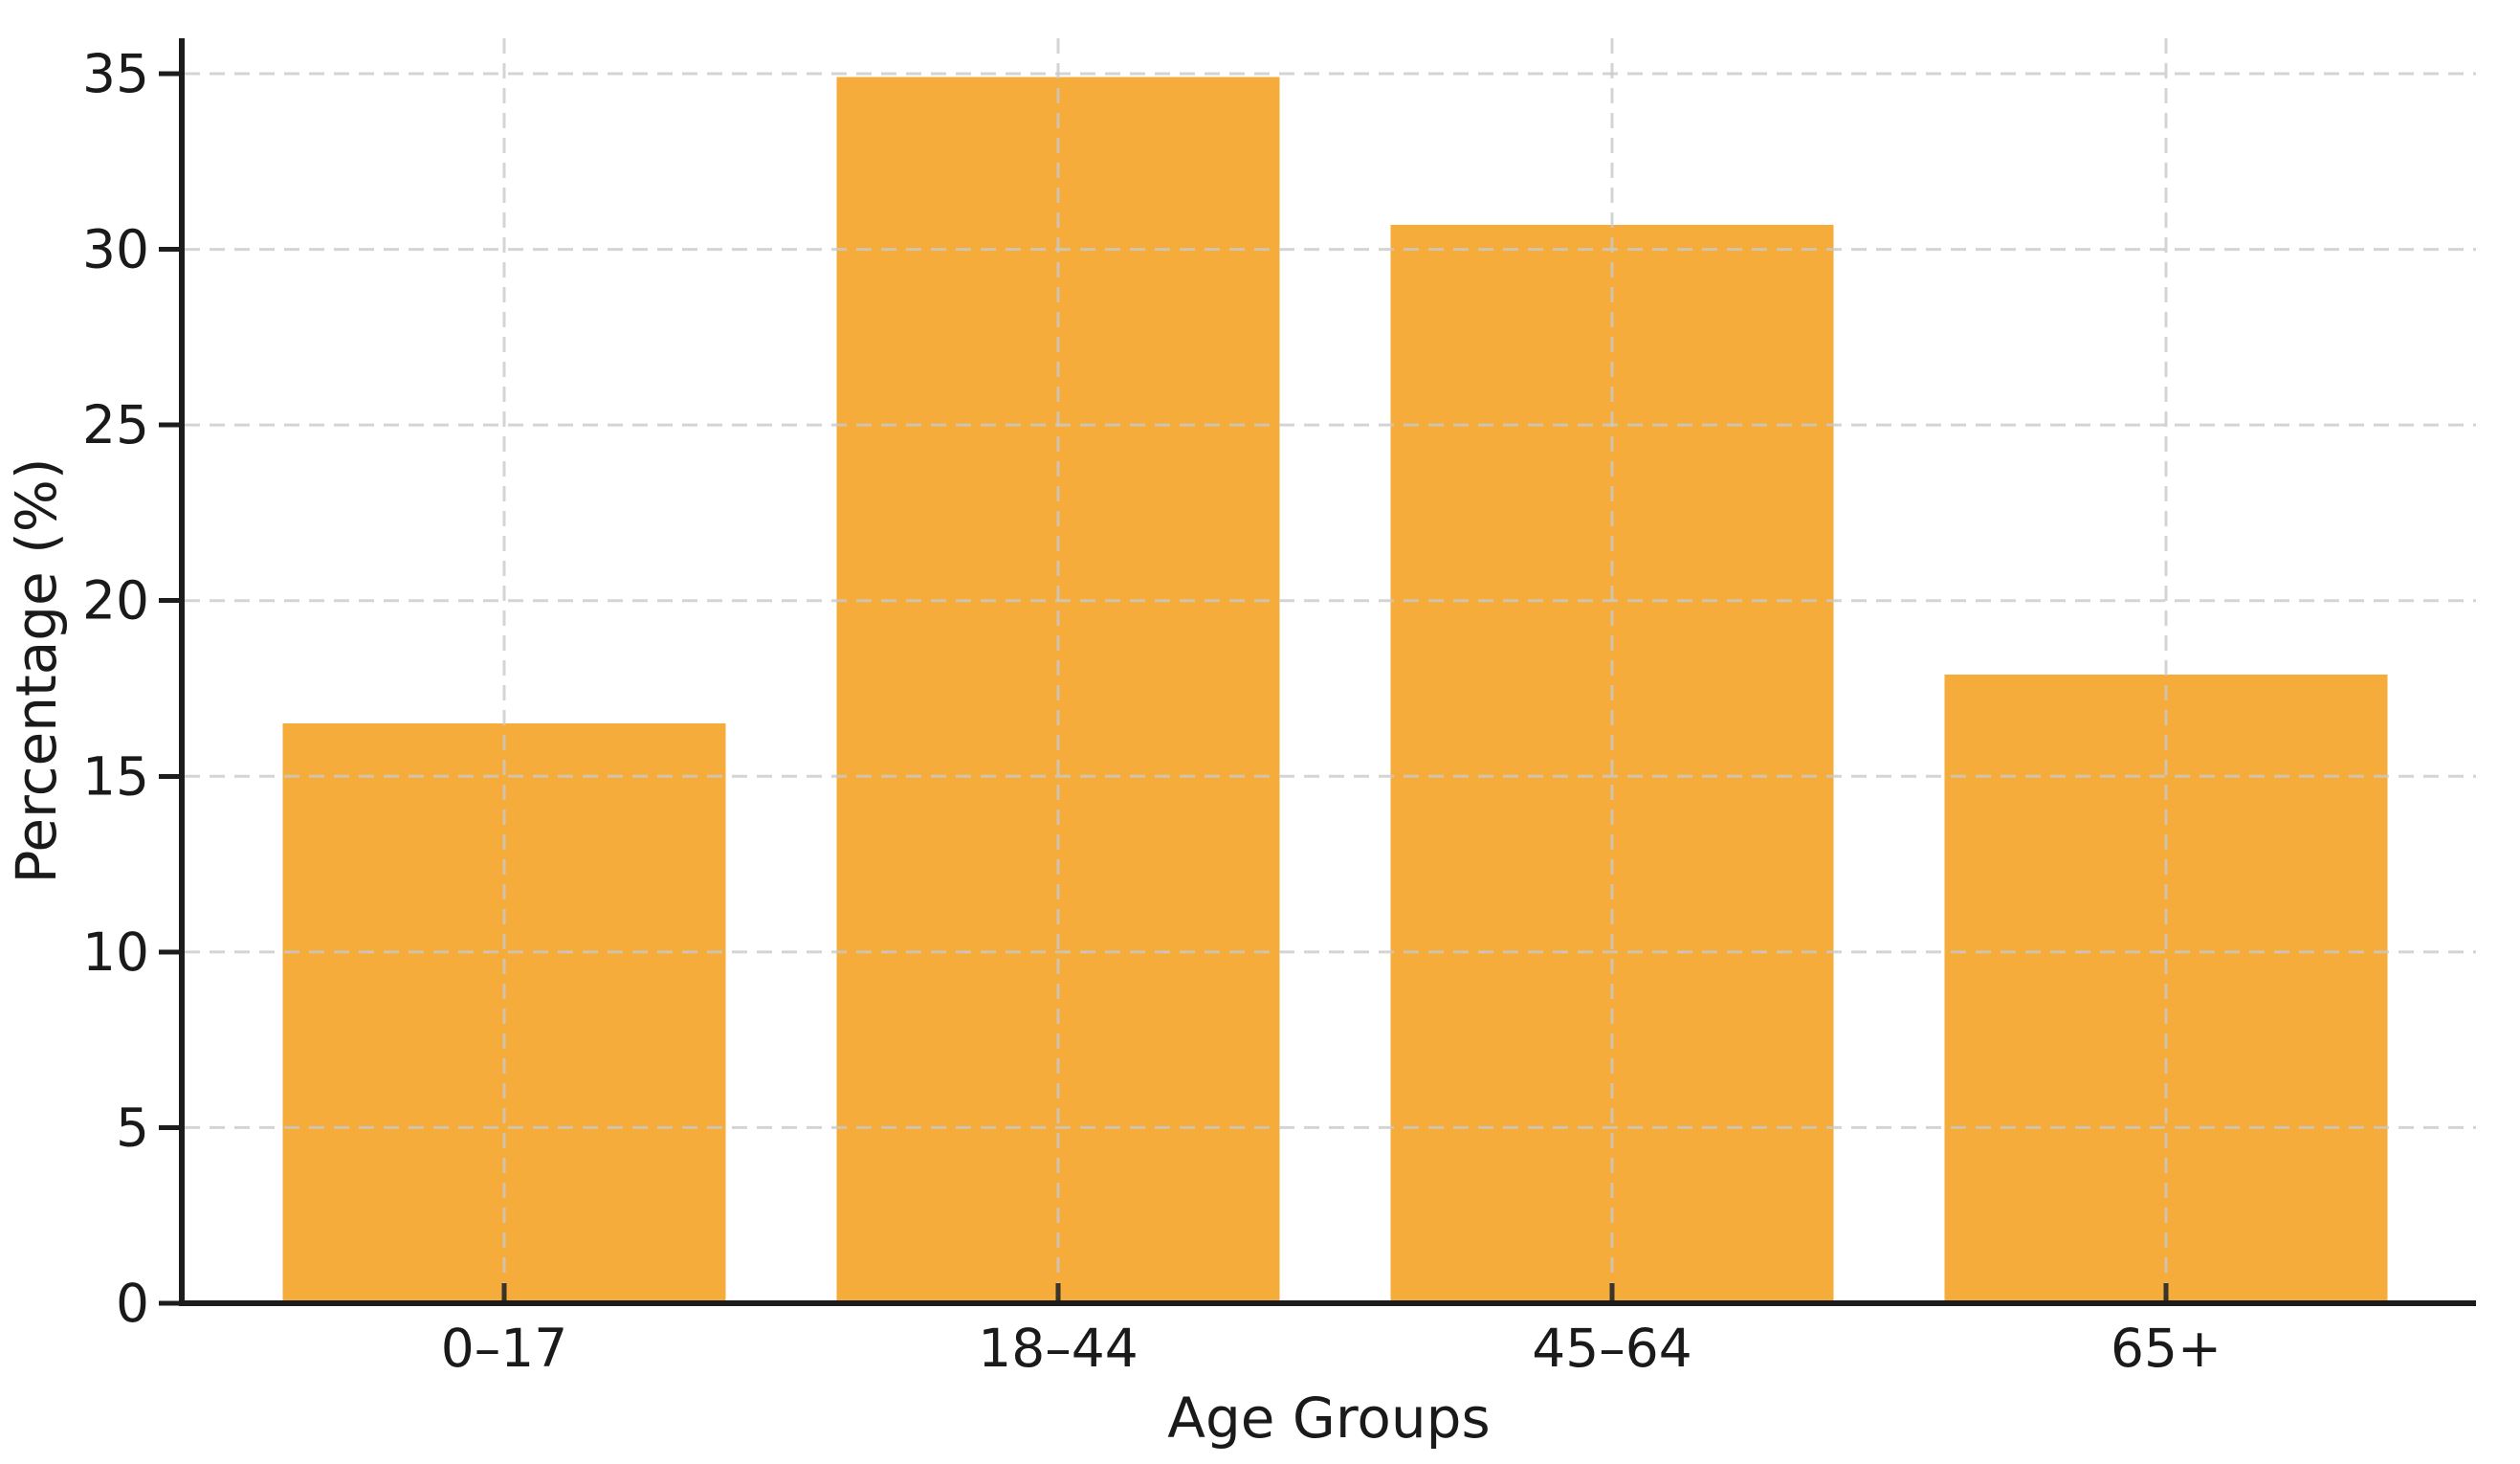  What do you see at coordinates (1058, 1349) in the screenshot?
I see `x-tick-label: 18–44` at bounding box center [1058, 1349].